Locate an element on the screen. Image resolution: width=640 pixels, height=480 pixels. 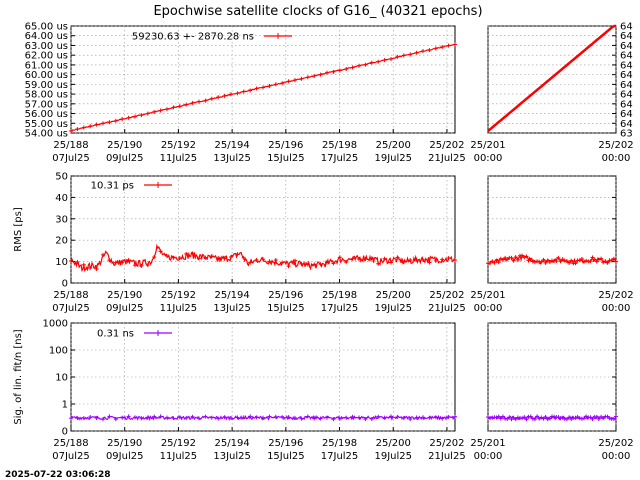
rms-xlabel-day: 25/192 is located at coordinates (178, 295).